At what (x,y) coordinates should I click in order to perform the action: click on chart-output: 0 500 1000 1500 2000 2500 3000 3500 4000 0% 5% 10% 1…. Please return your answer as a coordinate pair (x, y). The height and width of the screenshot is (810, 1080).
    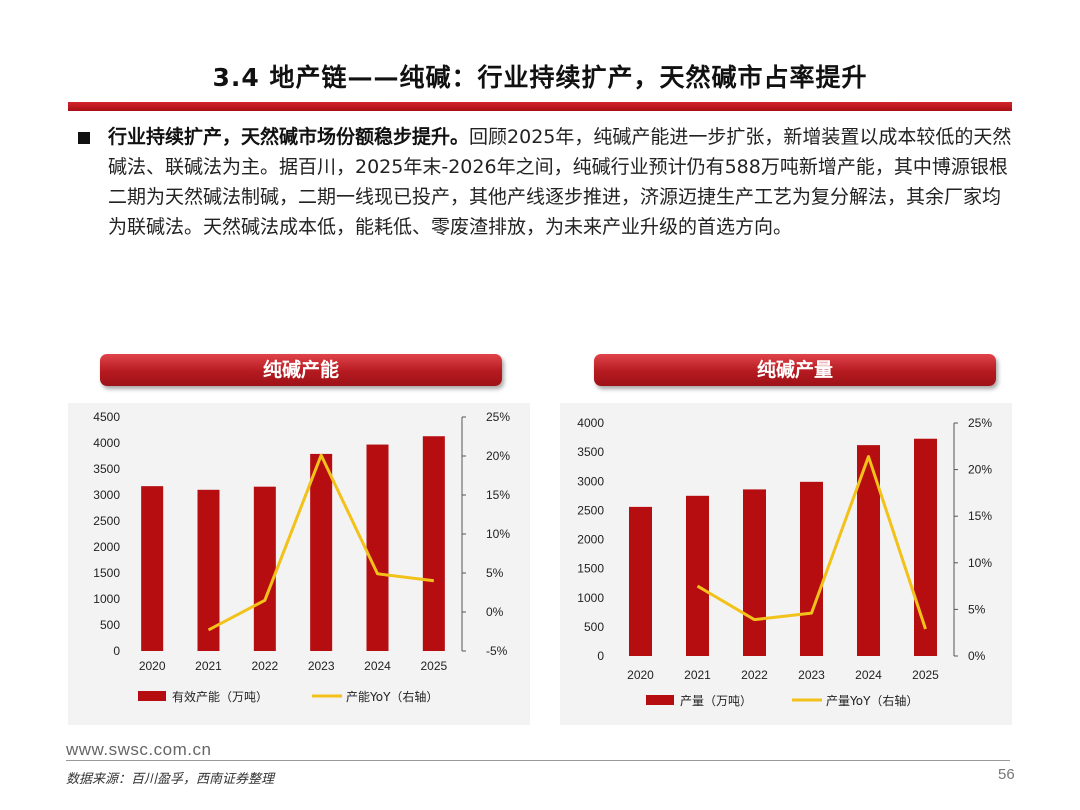
    Looking at the image, I should click on (784, 562).